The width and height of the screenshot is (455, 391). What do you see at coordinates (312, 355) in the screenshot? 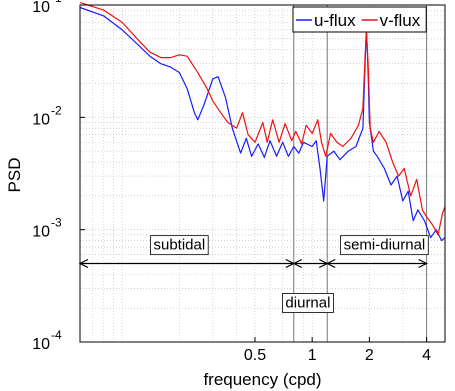
I see `x-tick-label: 1` at bounding box center [312, 355].